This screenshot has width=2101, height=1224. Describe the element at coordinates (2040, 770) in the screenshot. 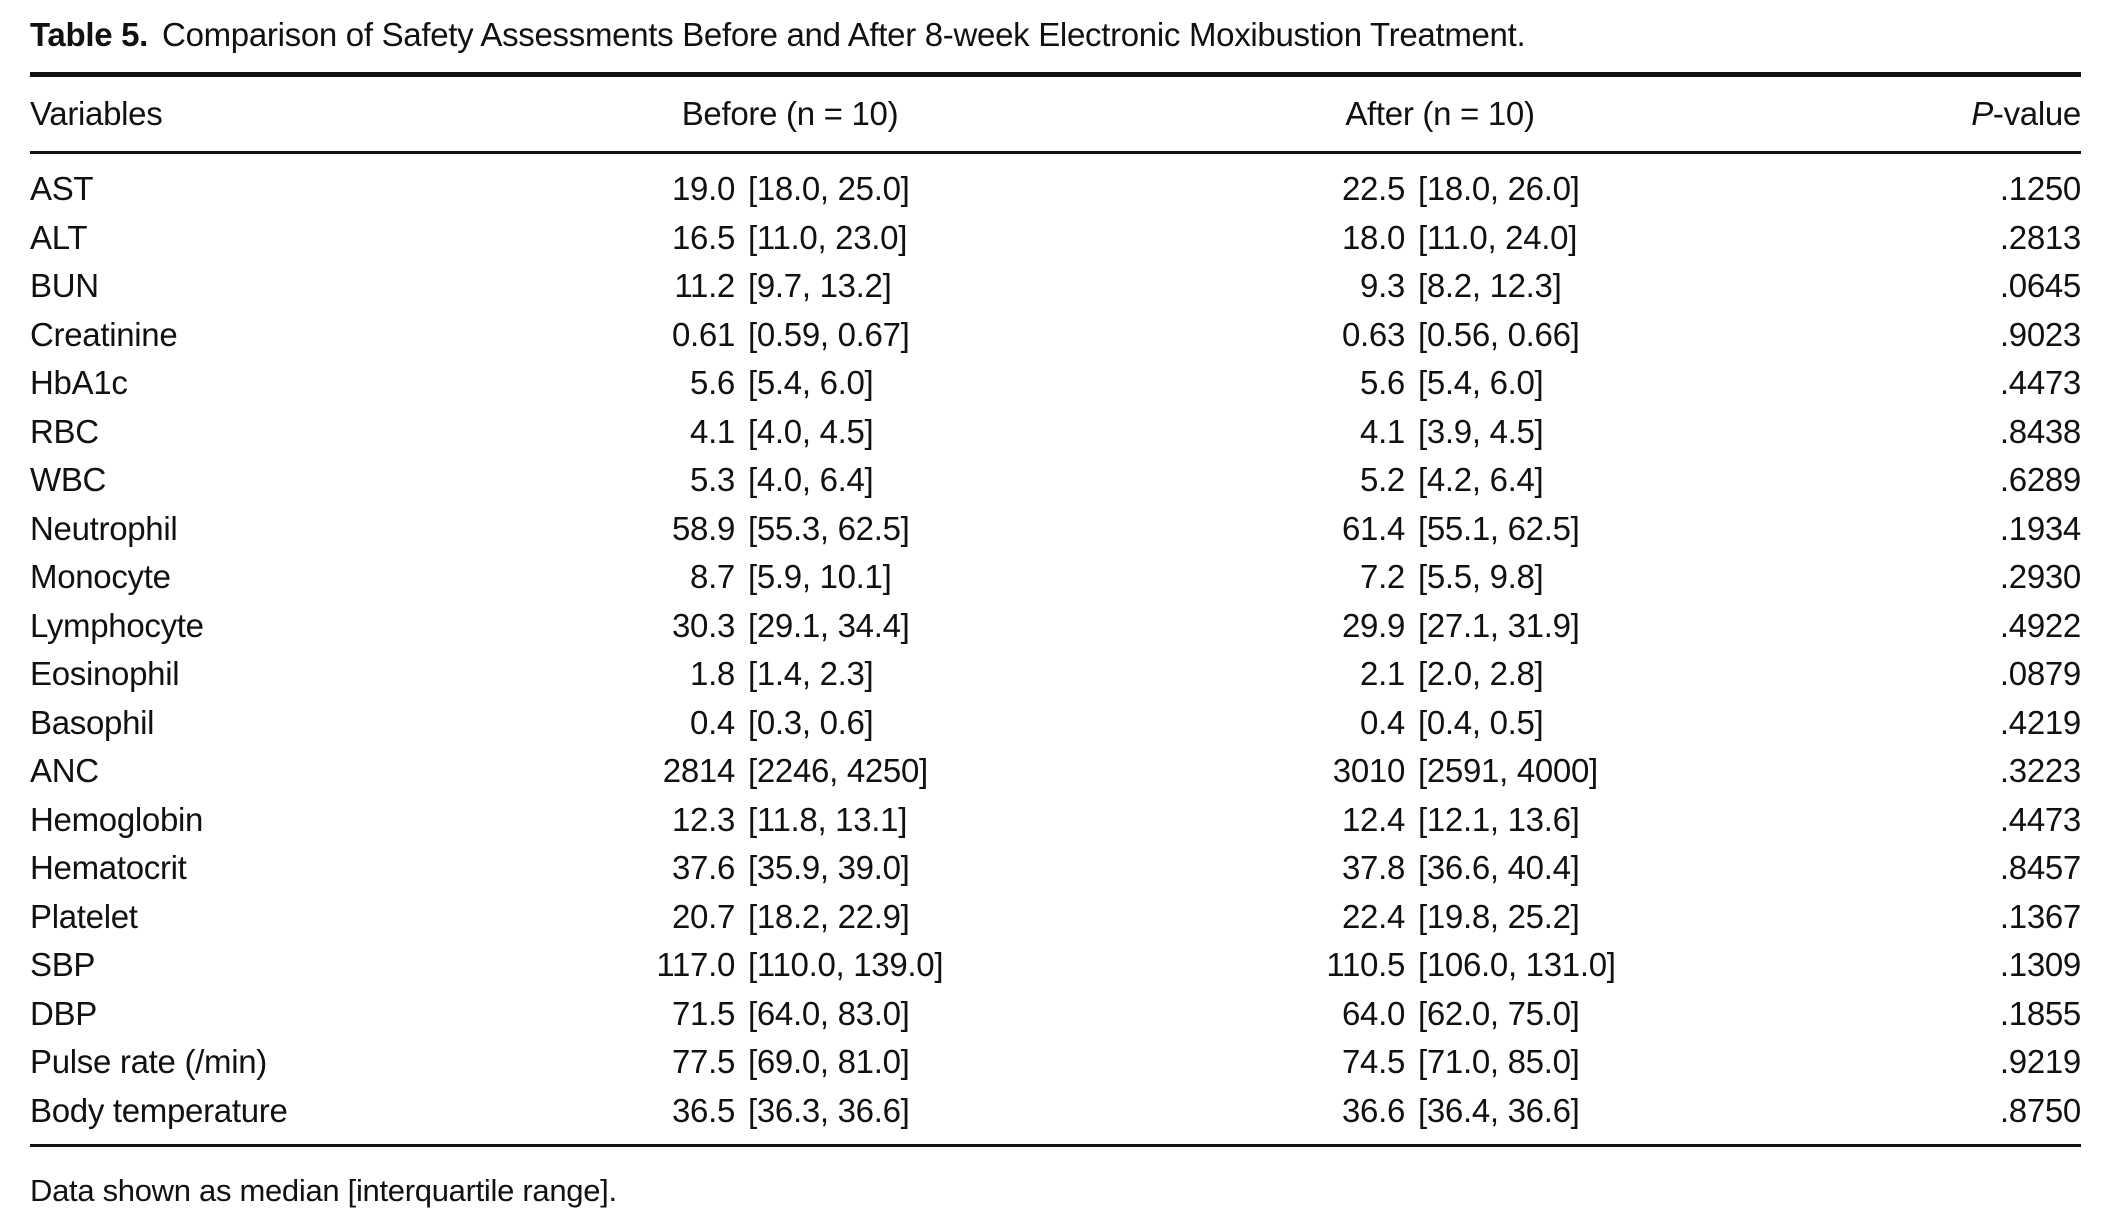

I see `row-p-value: .3223` at that location.